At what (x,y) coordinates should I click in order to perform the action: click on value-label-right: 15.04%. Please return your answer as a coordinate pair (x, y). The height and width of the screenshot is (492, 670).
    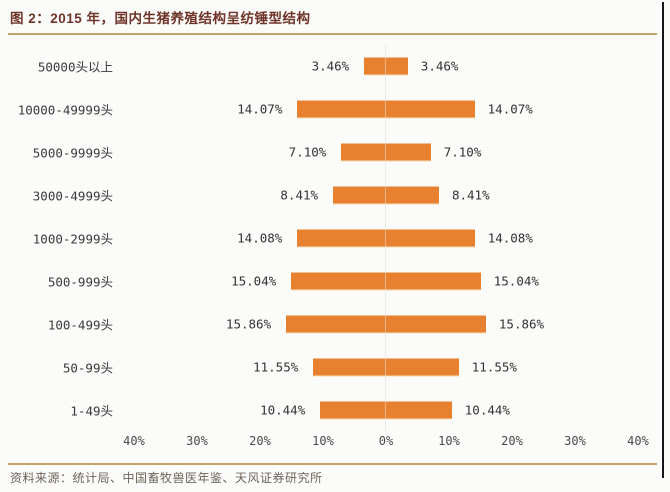
    Looking at the image, I should click on (516, 280).